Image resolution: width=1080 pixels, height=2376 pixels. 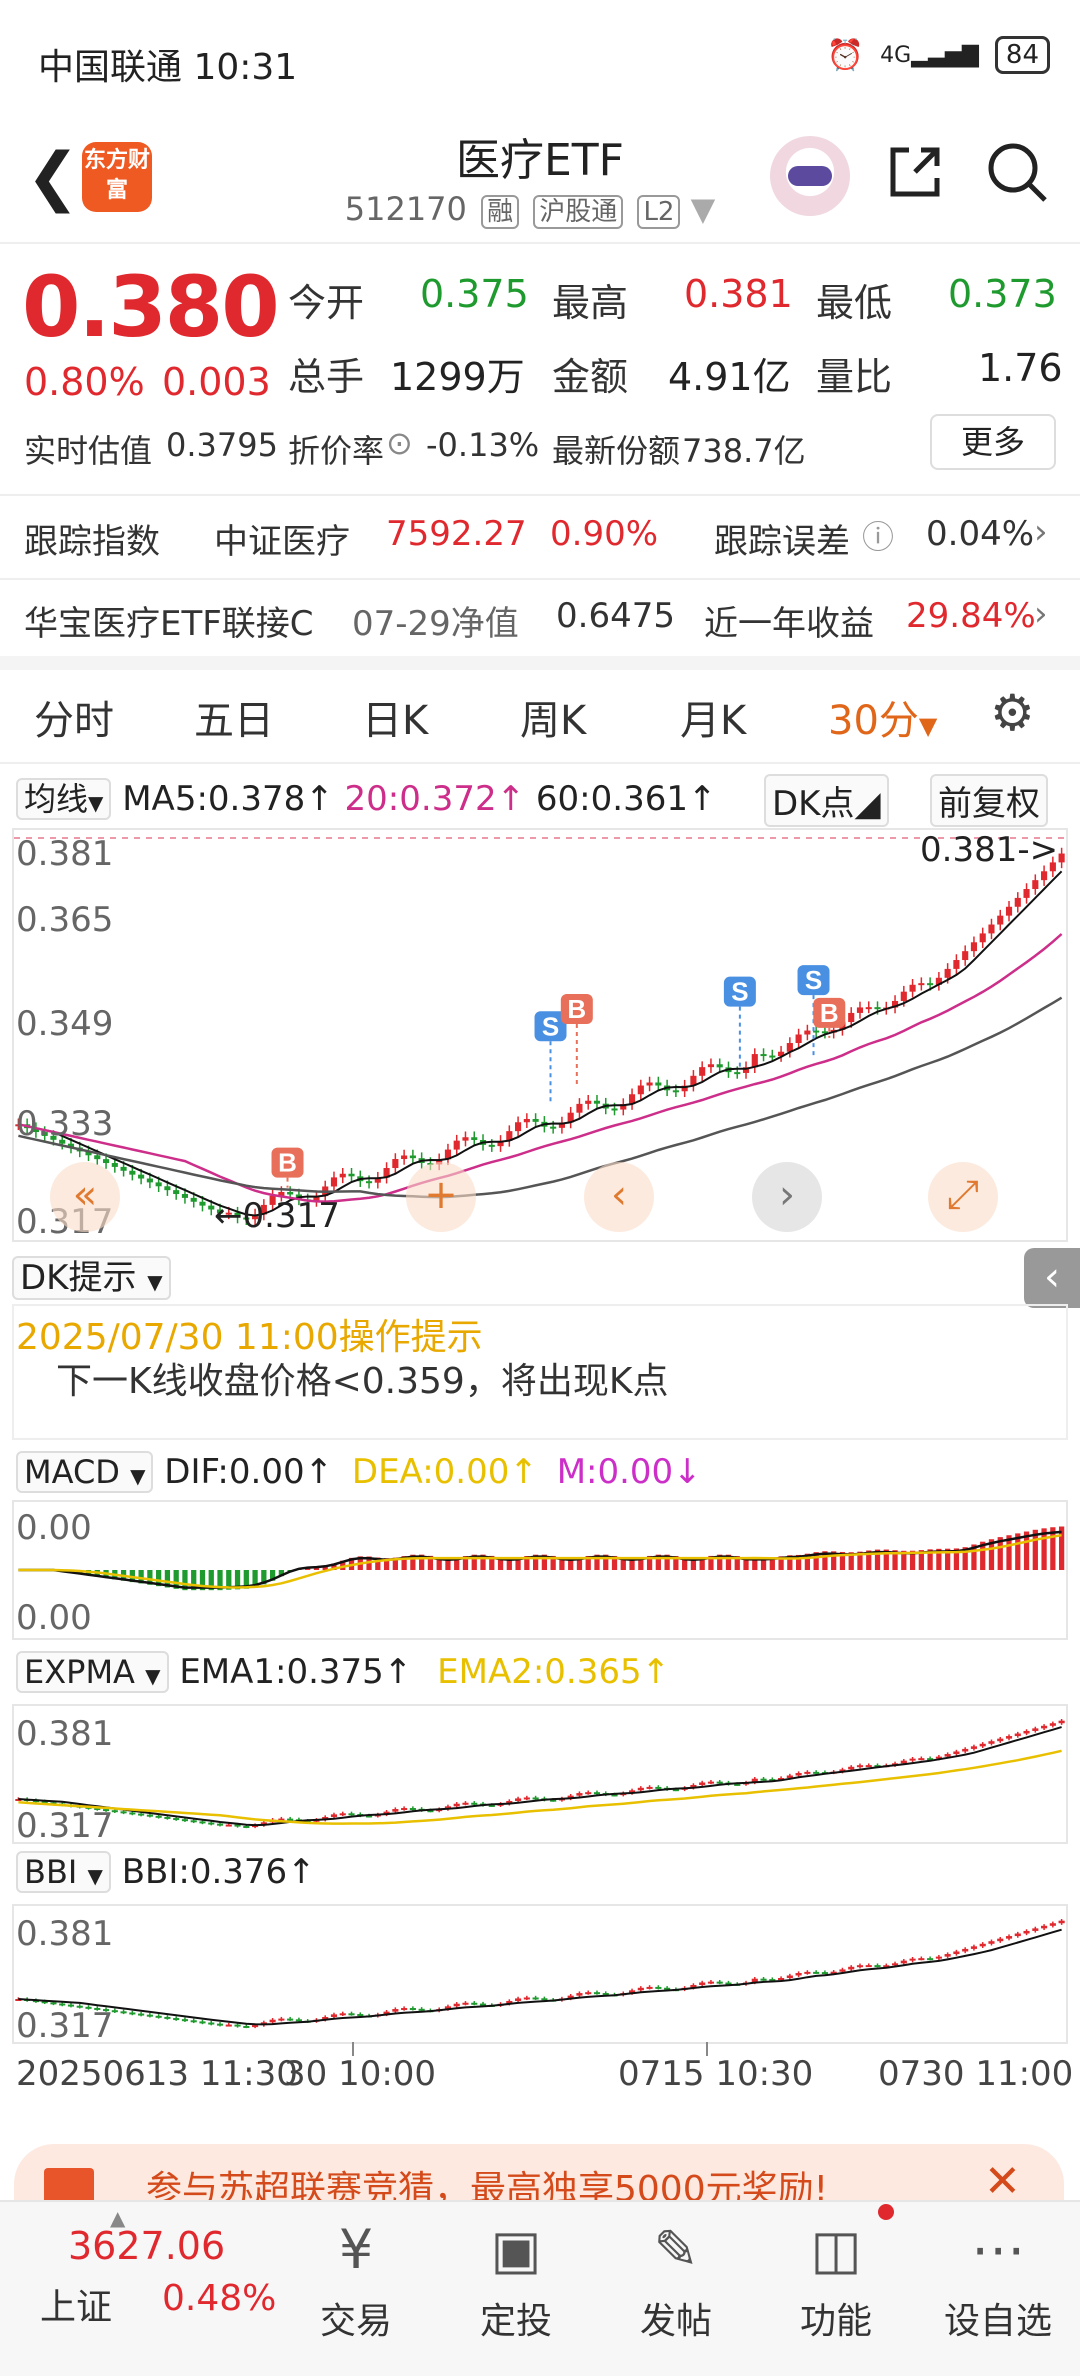 I want to click on m-value: M:0.00↓, so click(x=629, y=1472).